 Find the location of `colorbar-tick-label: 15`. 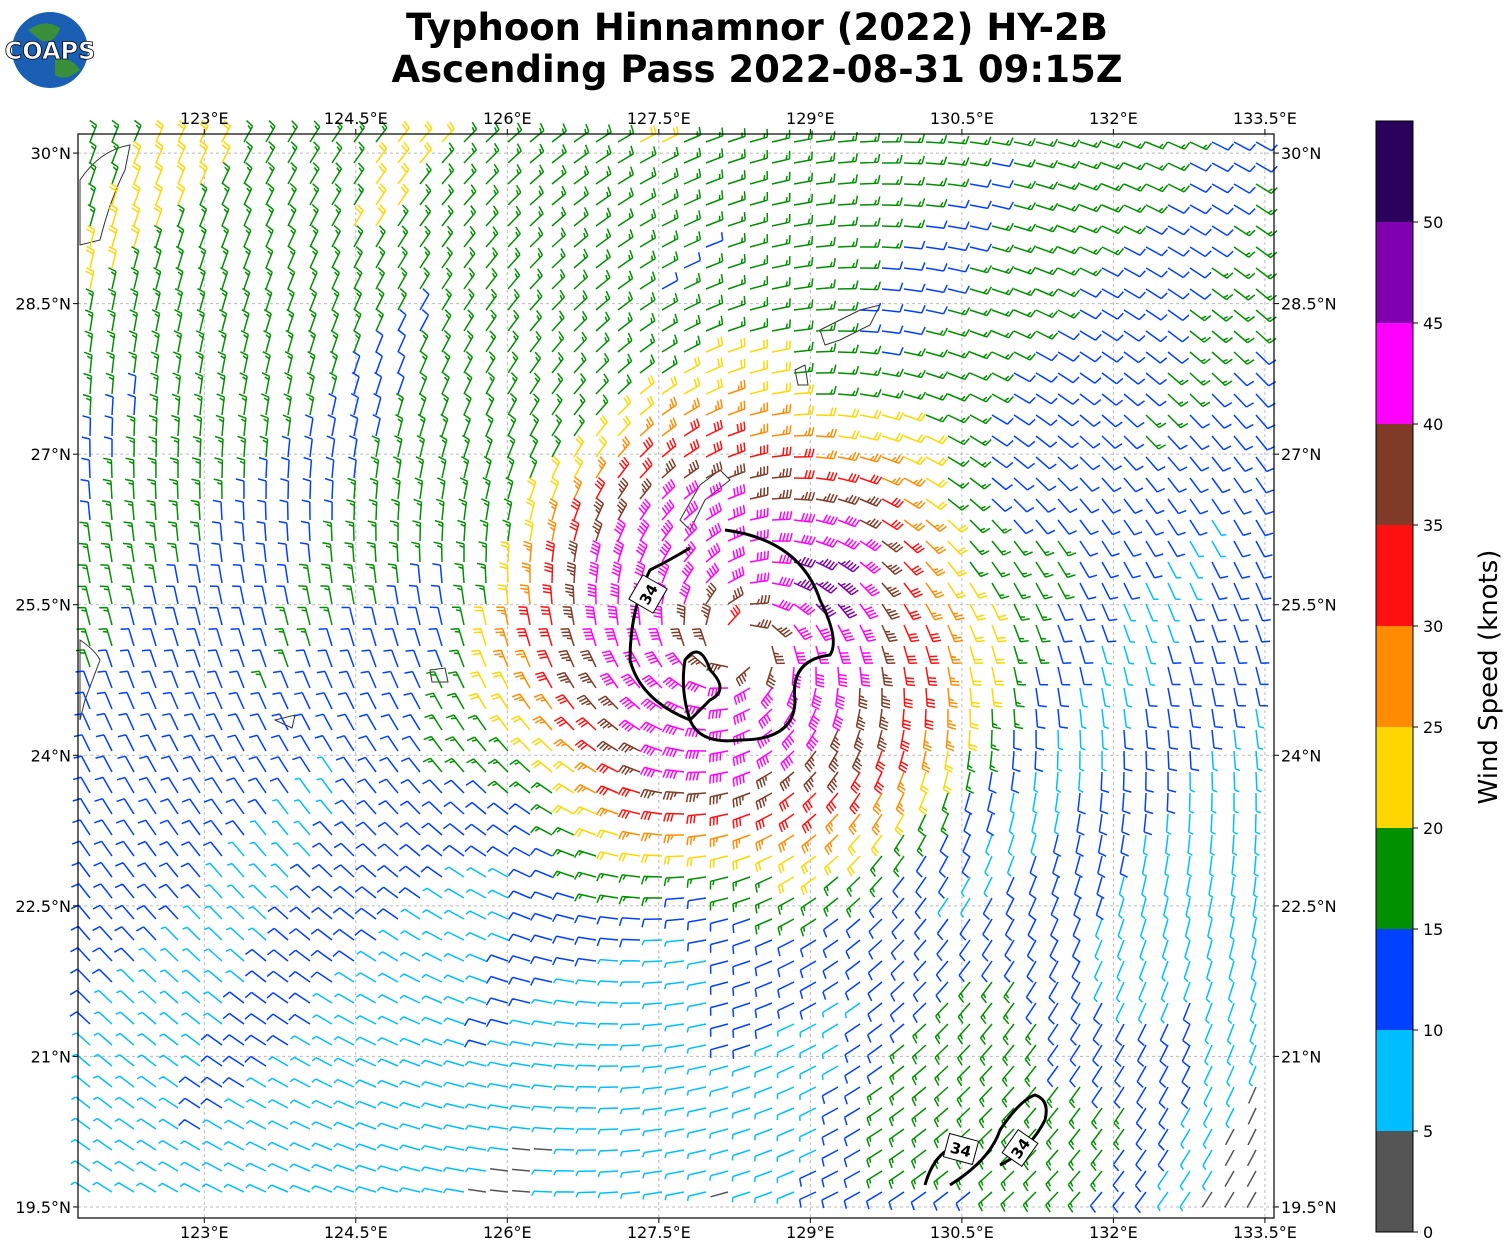

colorbar-tick-label: 15 is located at coordinates (1433, 929).